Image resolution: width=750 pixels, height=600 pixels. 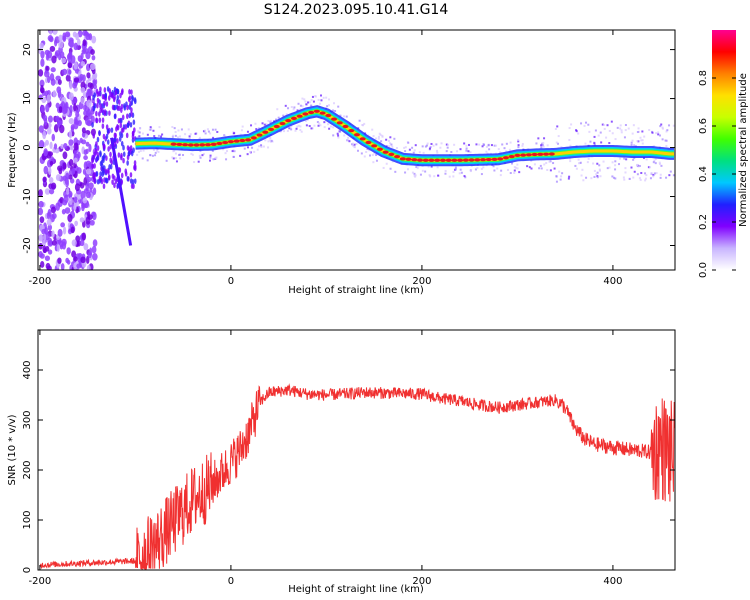 I want to click on snr-y-tick-label: 300, so click(x=27, y=419).